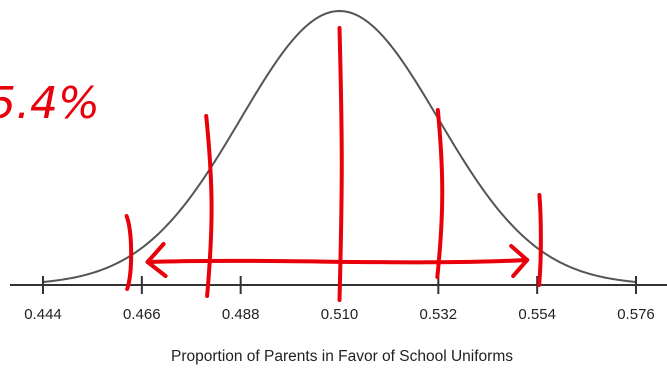 This screenshot has width=667, height=370. What do you see at coordinates (156, 260) in the screenshot?
I see `red-arrow-head-left` at bounding box center [156, 260].